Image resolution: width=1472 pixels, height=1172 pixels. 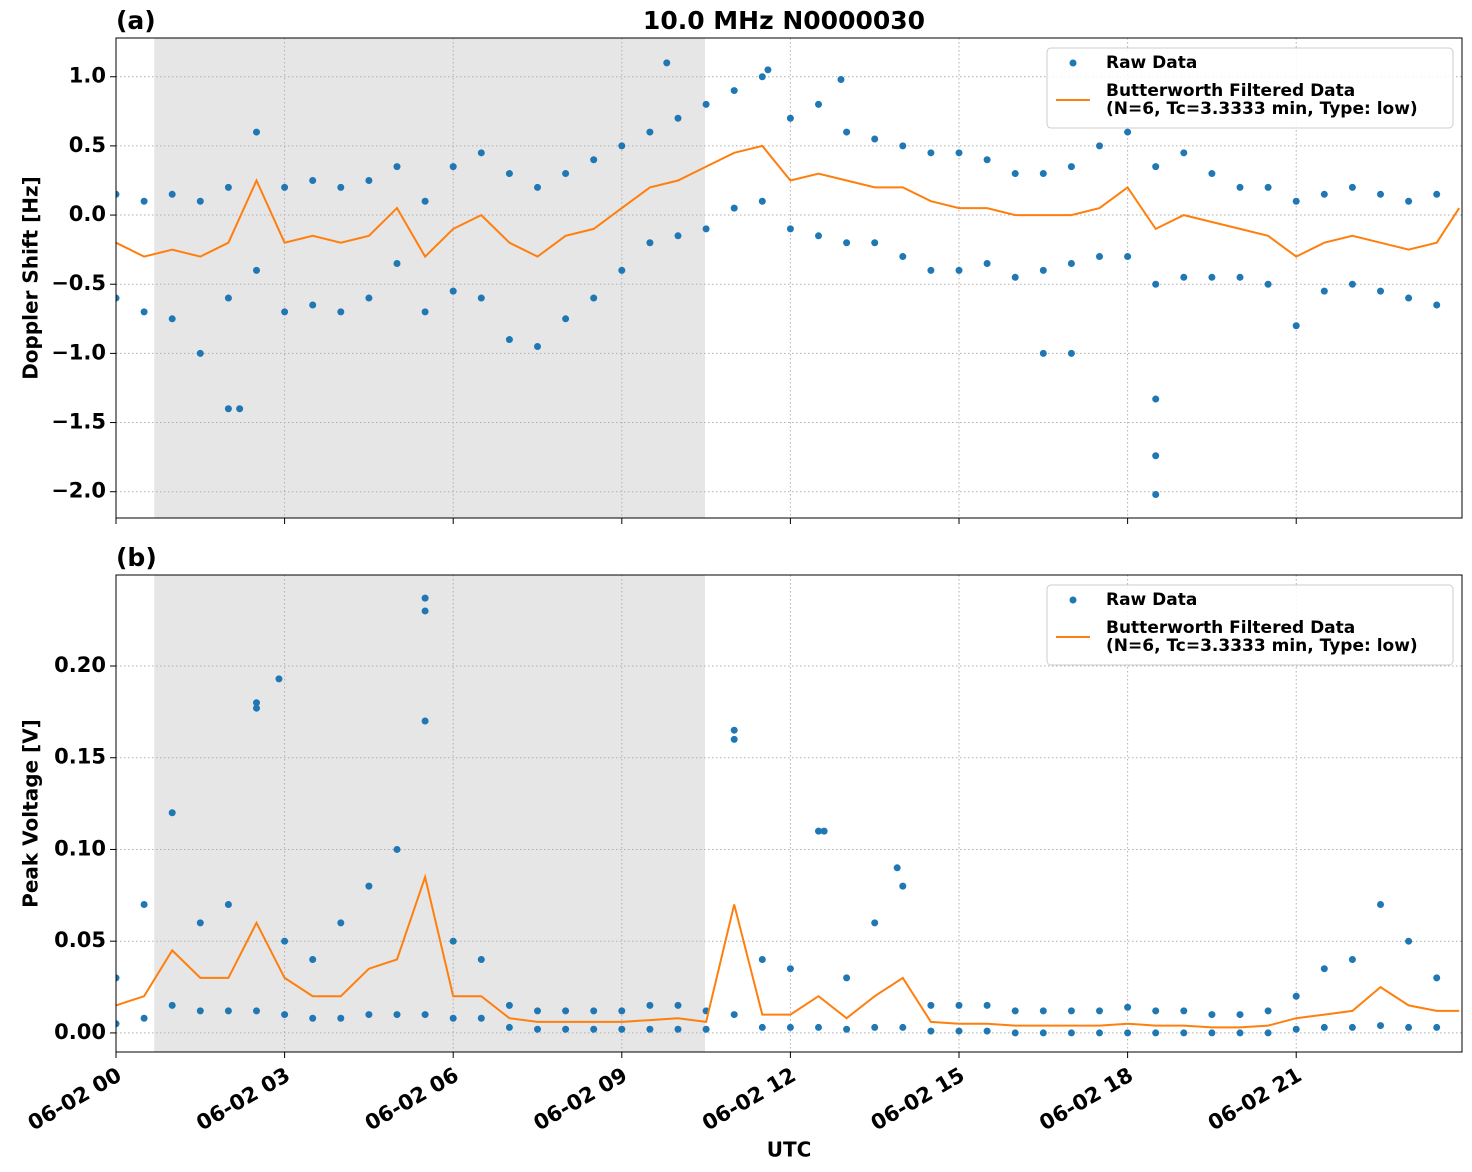 What do you see at coordinates (136, 20) in the screenshot?
I see `panel-label: (a)` at bounding box center [136, 20].